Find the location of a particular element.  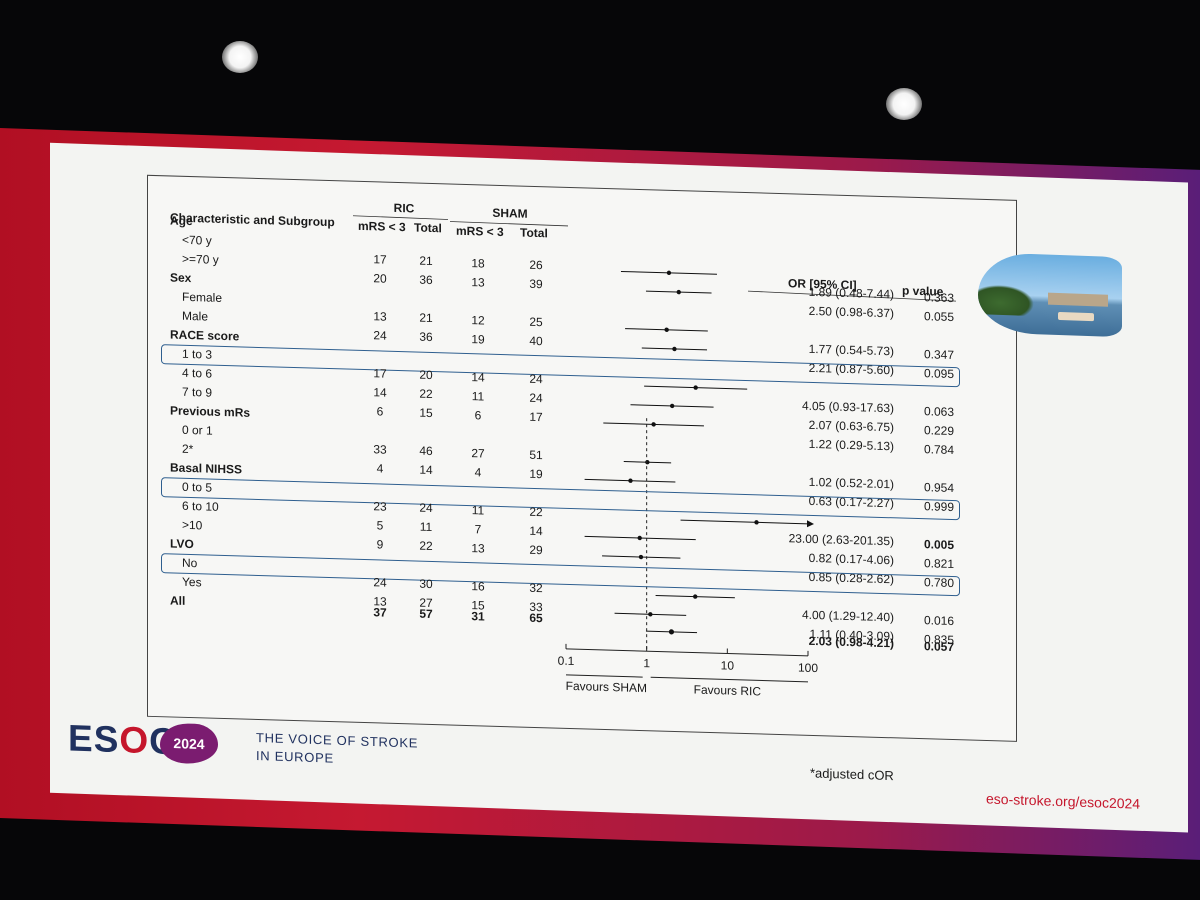

favours-sham-bracket is located at coordinates (604, 676).